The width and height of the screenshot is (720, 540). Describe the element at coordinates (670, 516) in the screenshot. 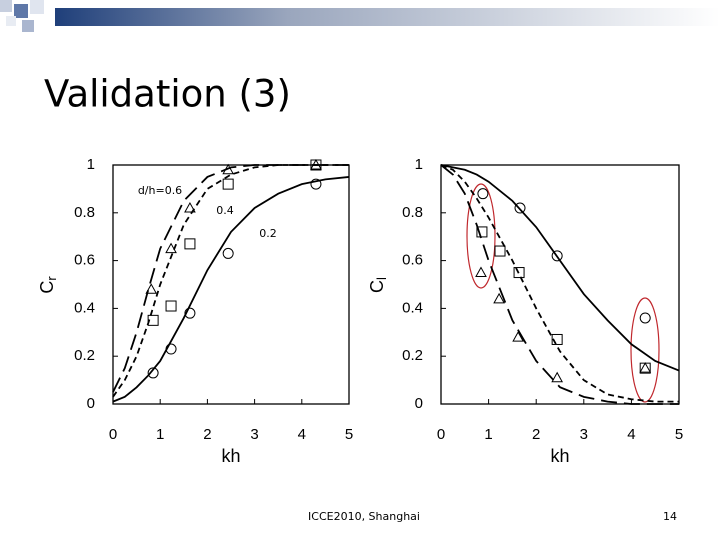

I see `page-number: 14` at that location.